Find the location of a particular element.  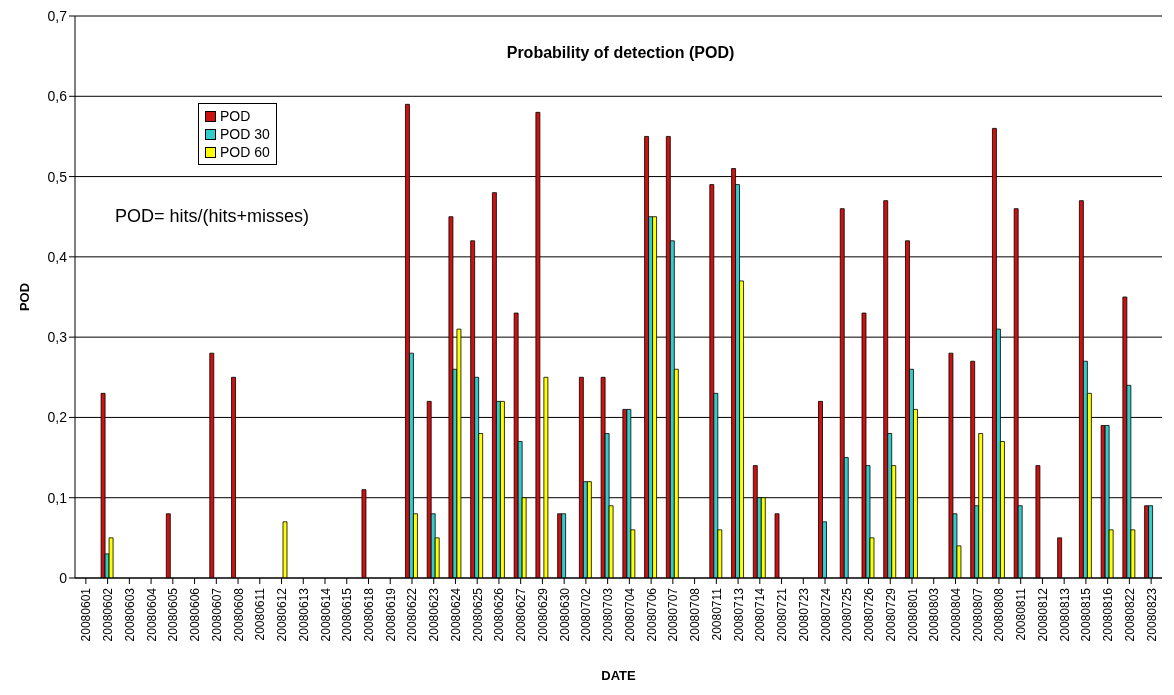

x-tick-label: 20080626 is located at coordinates (499, 614).